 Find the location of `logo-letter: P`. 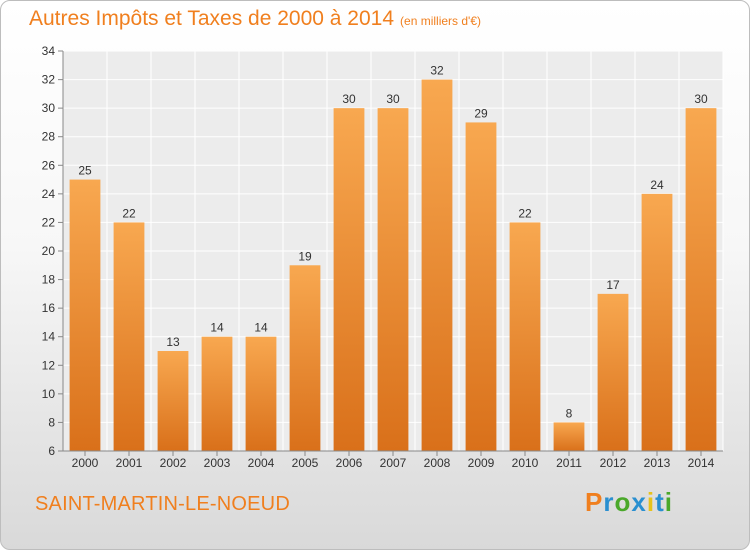

logo-letter: P is located at coordinates (594, 502).